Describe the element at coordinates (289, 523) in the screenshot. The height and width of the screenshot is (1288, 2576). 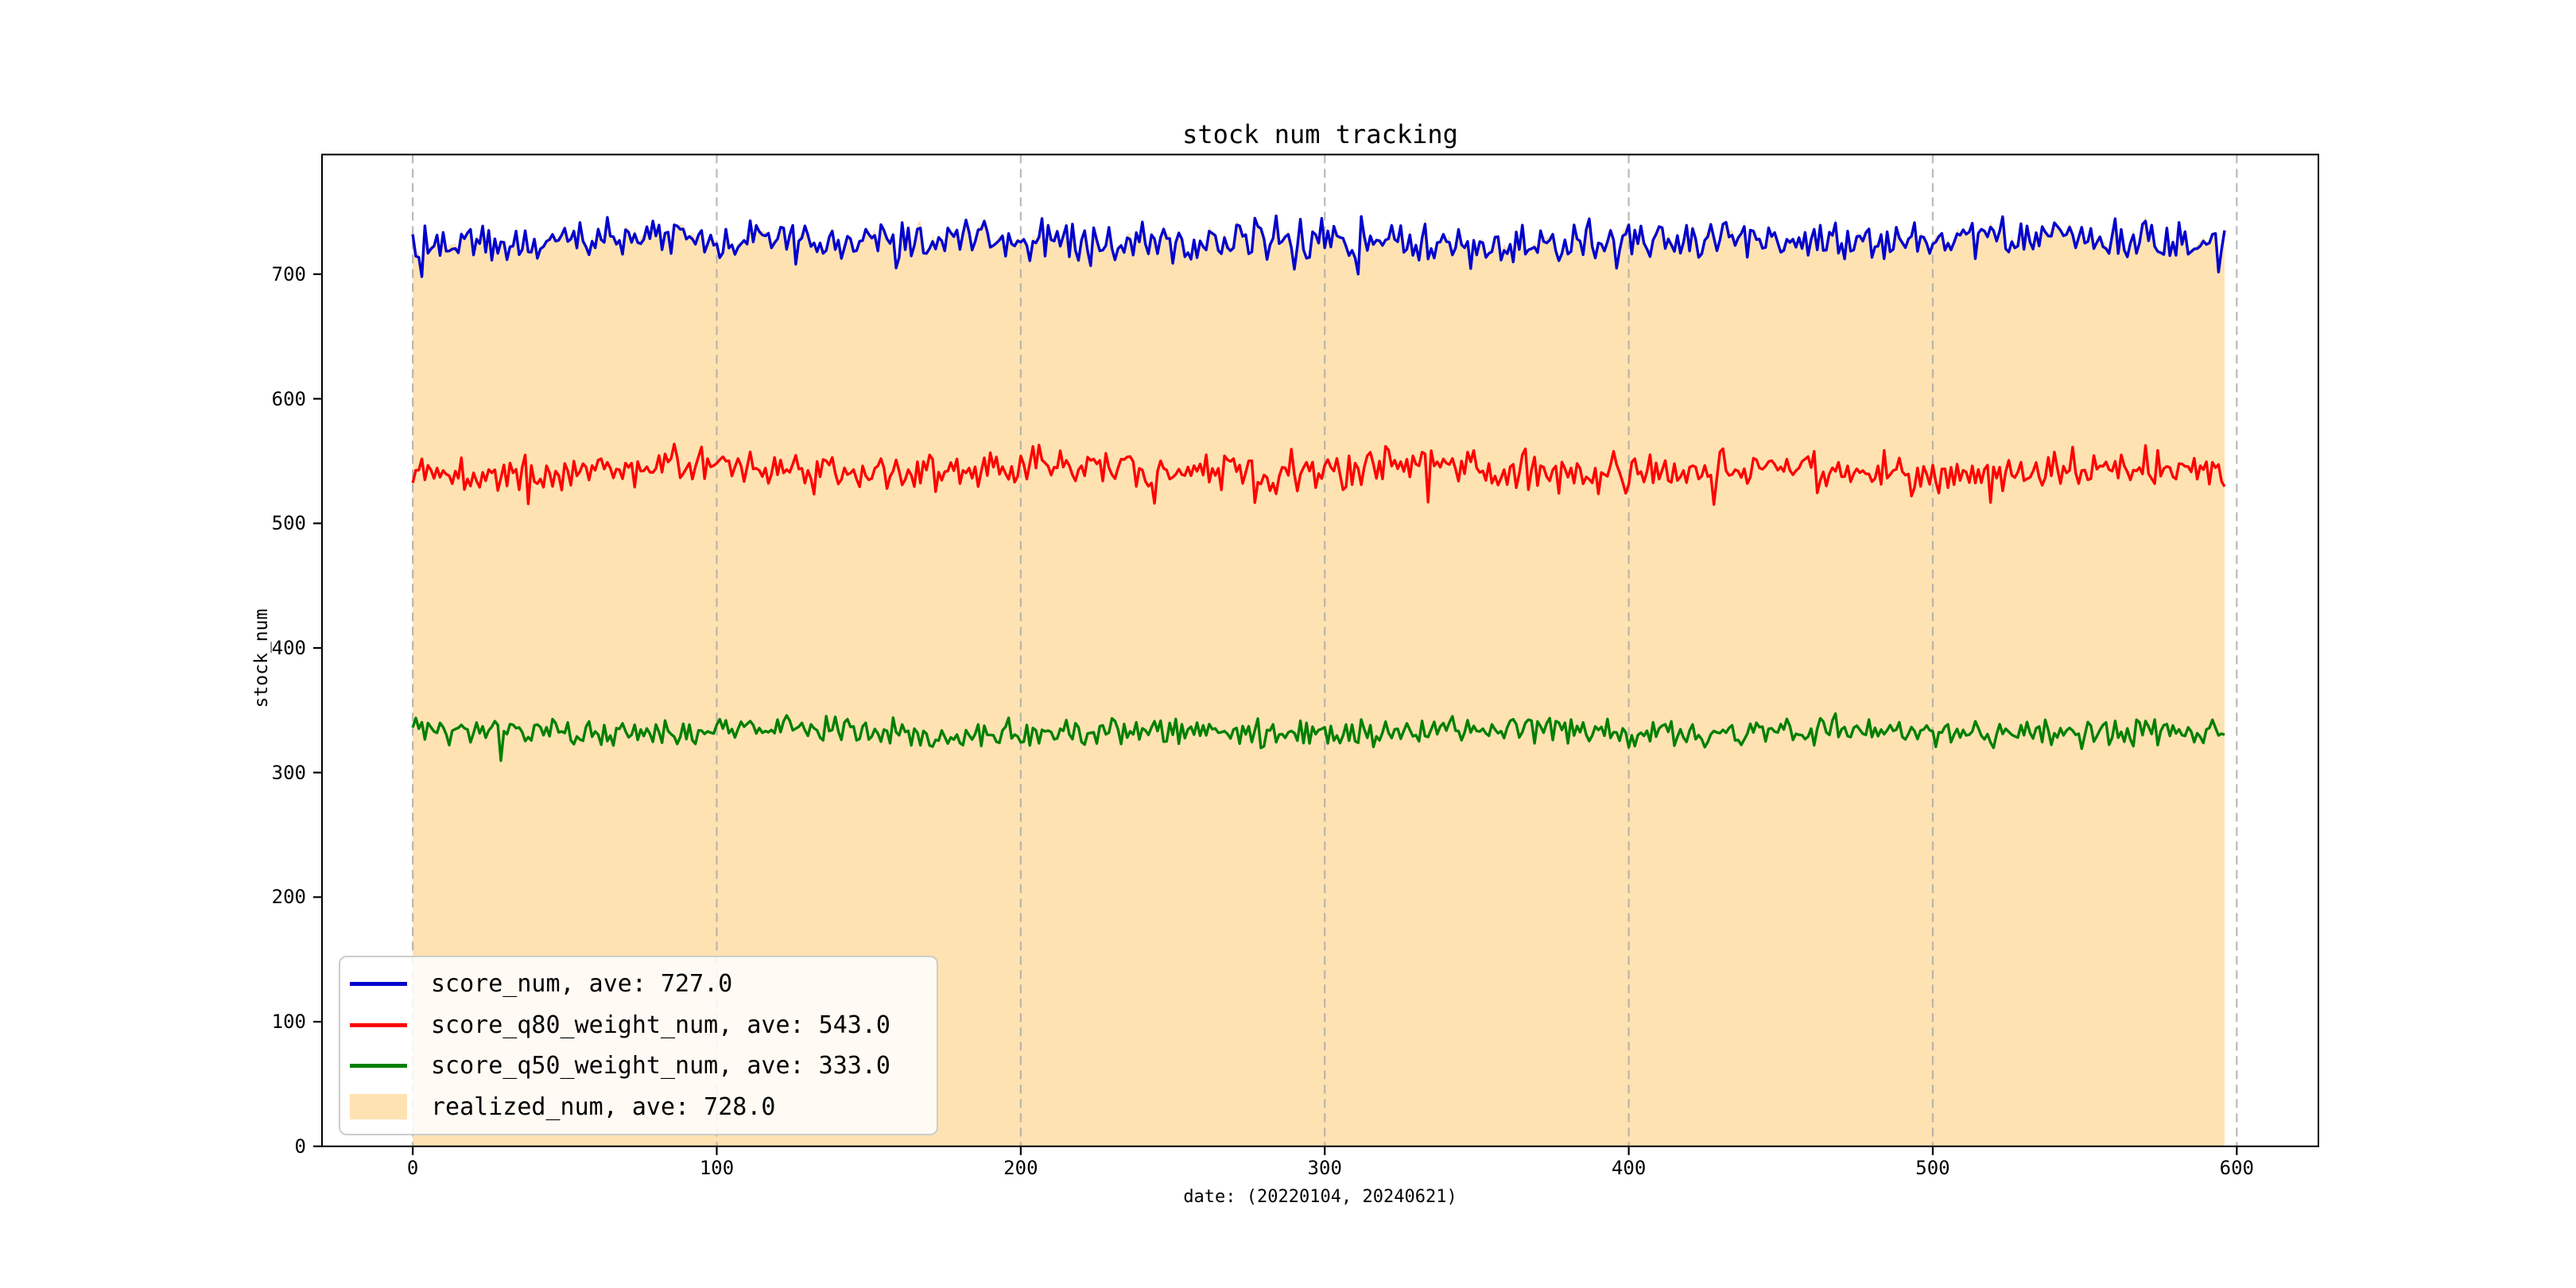
I see `y-tick-label-500: 500` at that location.